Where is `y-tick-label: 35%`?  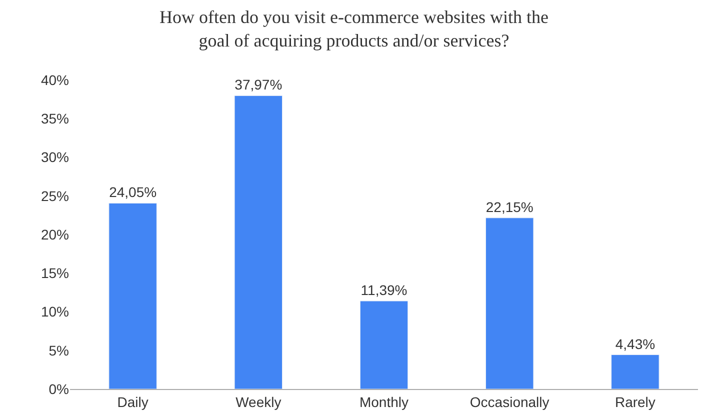
y-tick-label: 35% is located at coordinates (54, 118).